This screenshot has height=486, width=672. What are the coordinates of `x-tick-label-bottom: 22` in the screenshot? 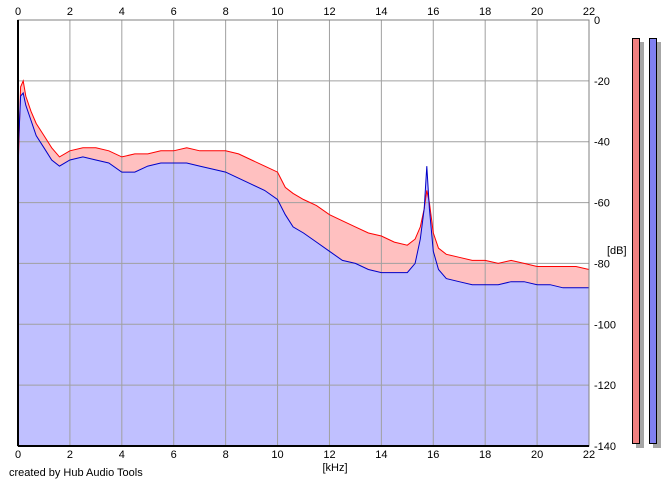 It's located at (589, 455).